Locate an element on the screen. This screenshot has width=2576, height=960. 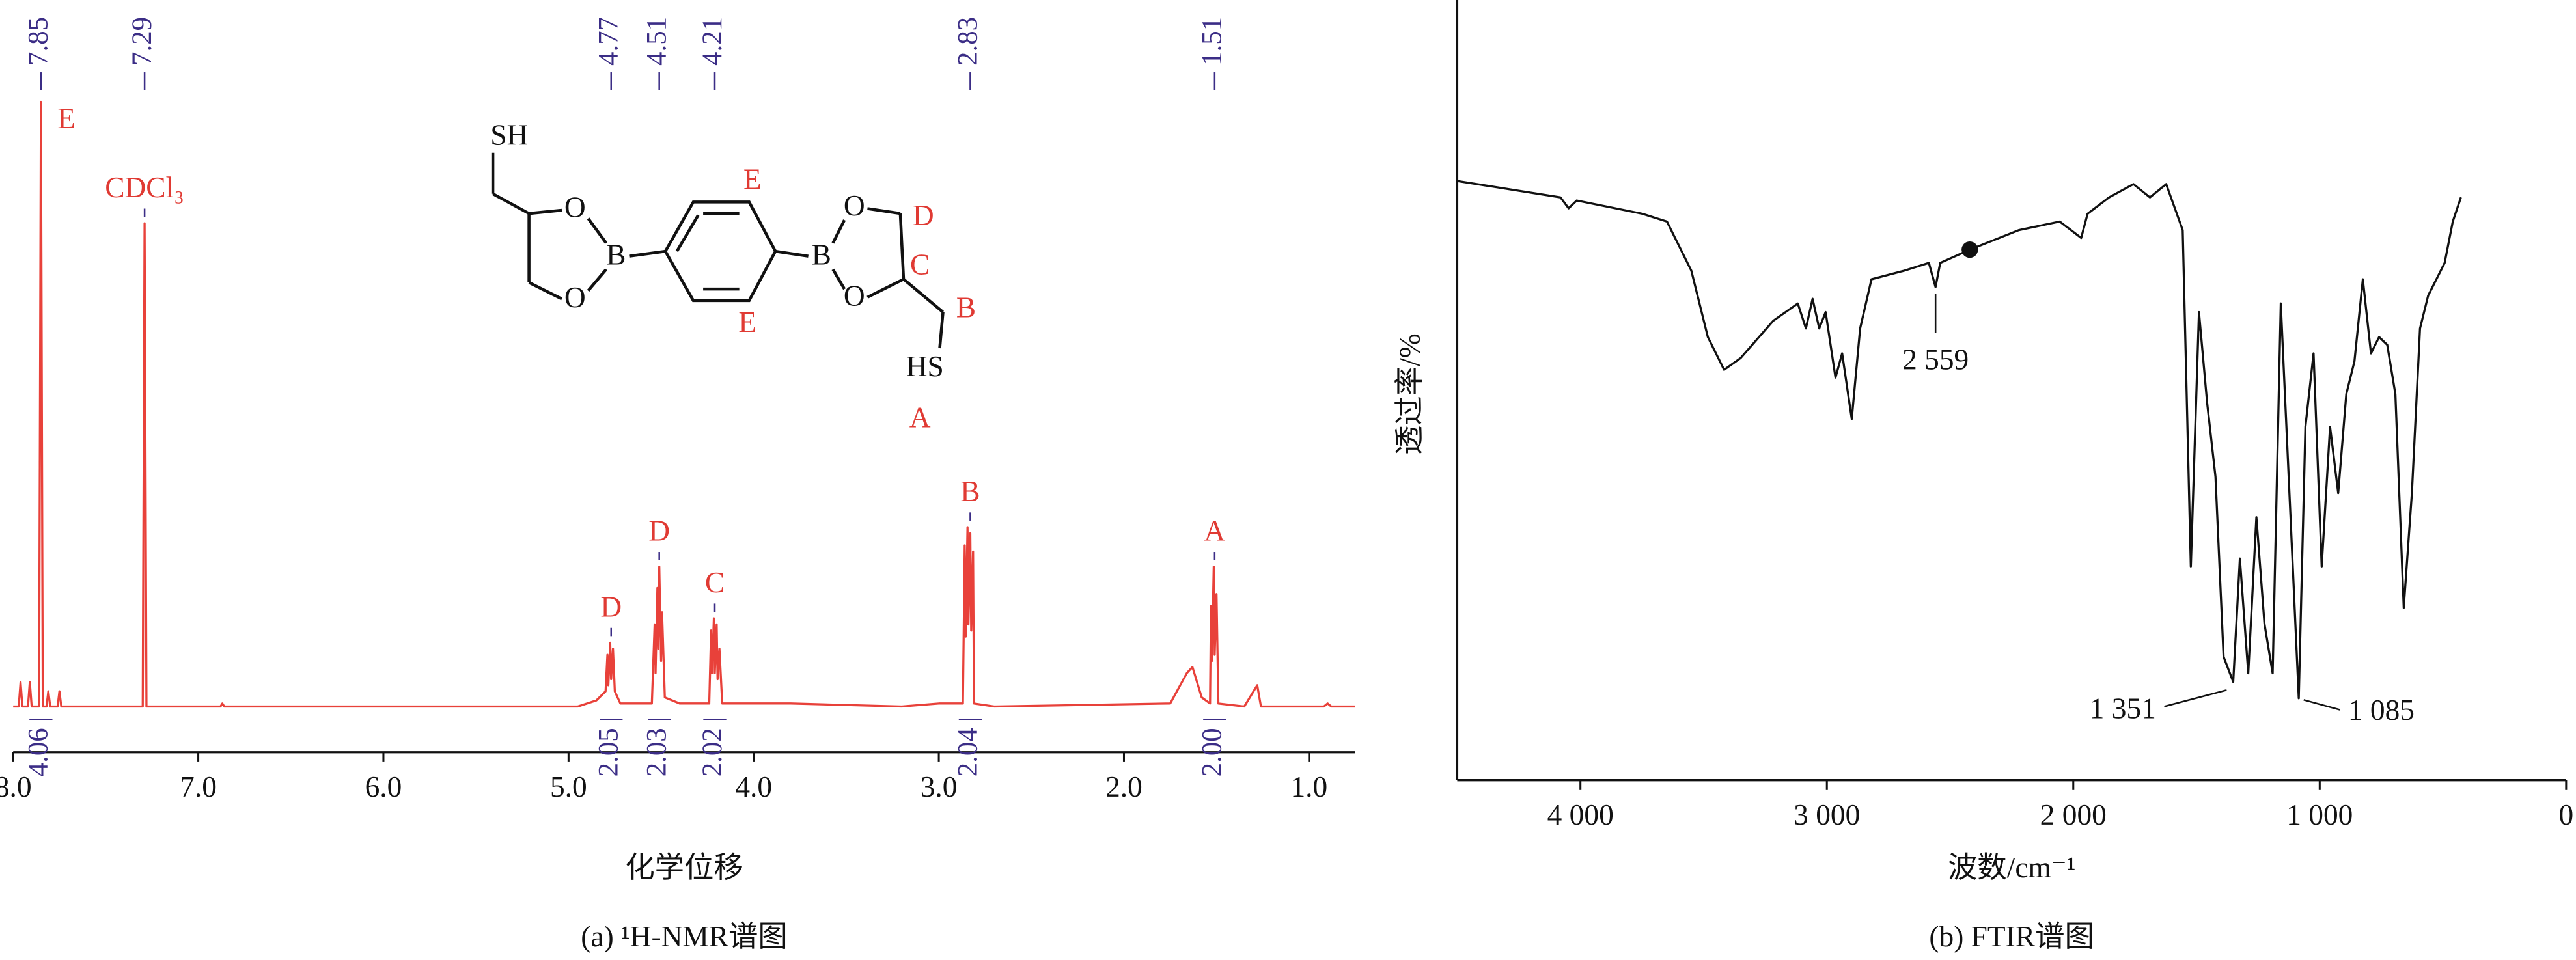
annotation-label: 2 559 is located at coordinates (1935, 360).